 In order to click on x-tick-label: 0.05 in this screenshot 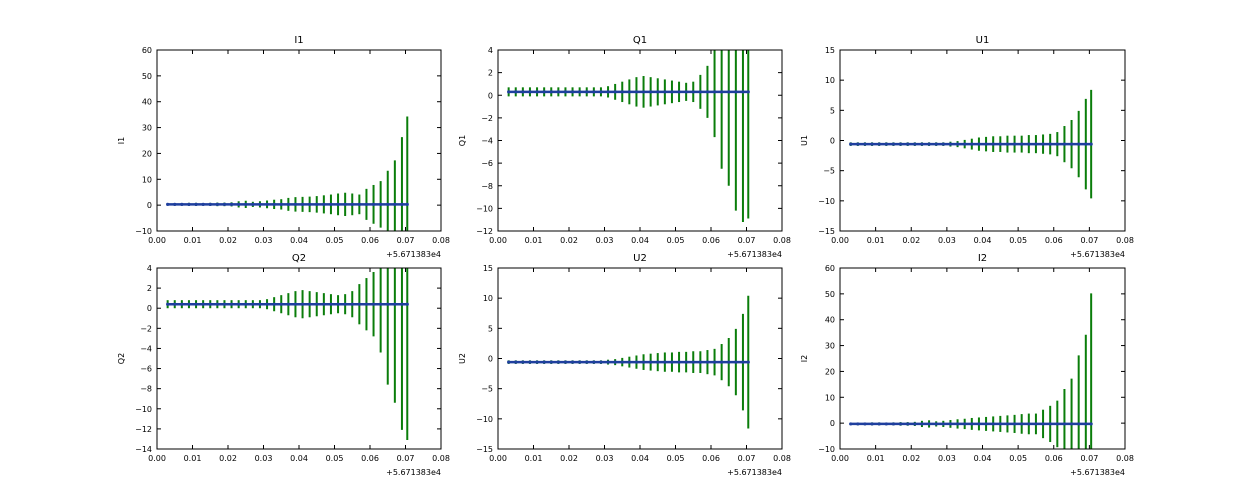, I will do `click(335, 240)`.